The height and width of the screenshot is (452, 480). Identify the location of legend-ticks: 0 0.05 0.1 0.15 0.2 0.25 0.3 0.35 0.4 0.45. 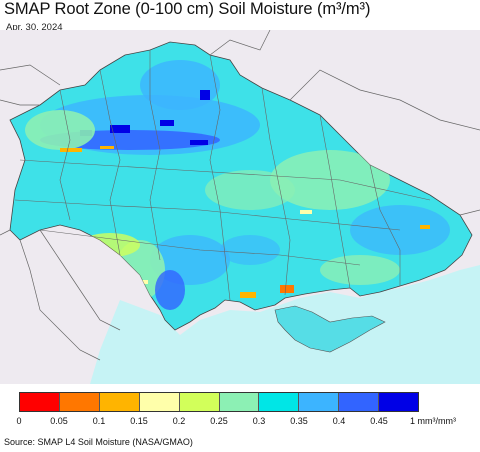
(240, 423).